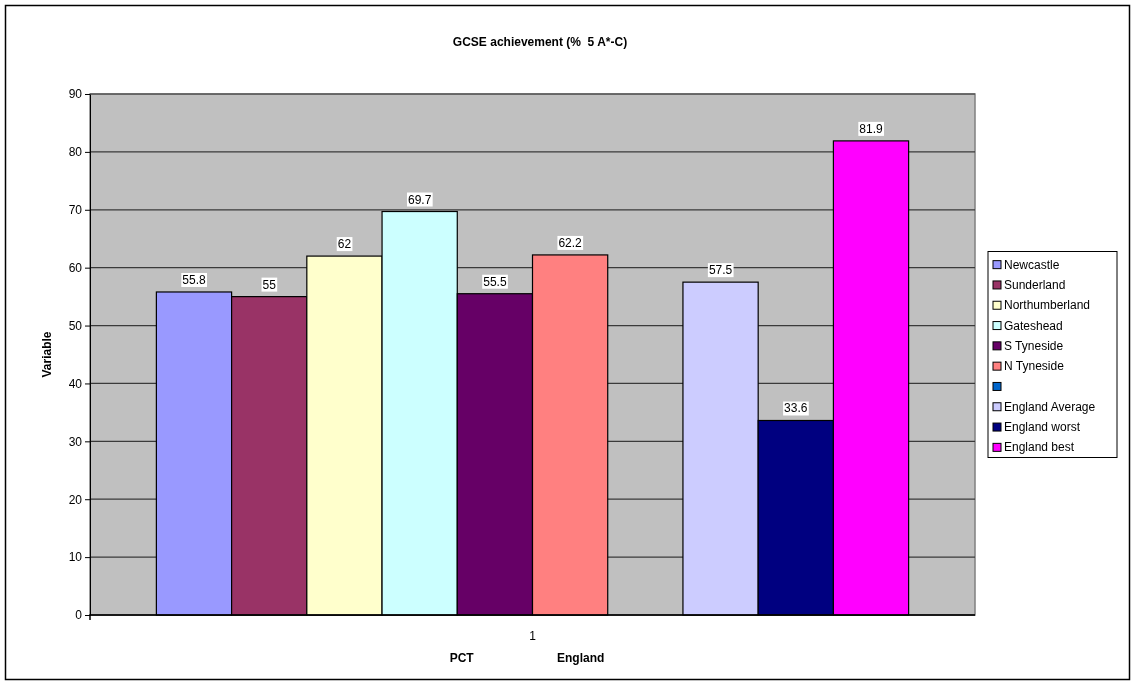 The width and height of the screenshot is (1135, 685). What do you see at coordinates (75, 557) in the screenshot?
I see `y-tick-label: 10` at bounding box center [75, 557].